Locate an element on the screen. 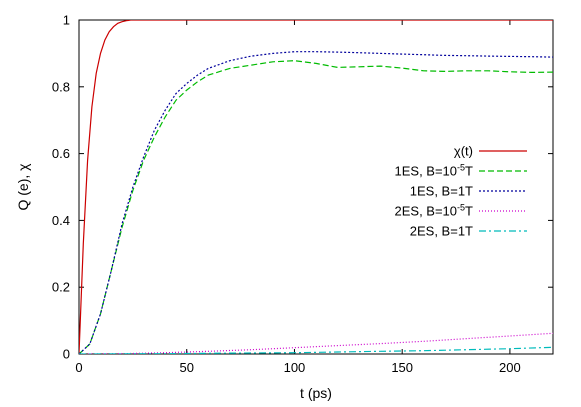 The image size is (581, 407). legend-label-0: χ(t) is located at coordinates (463, 151).